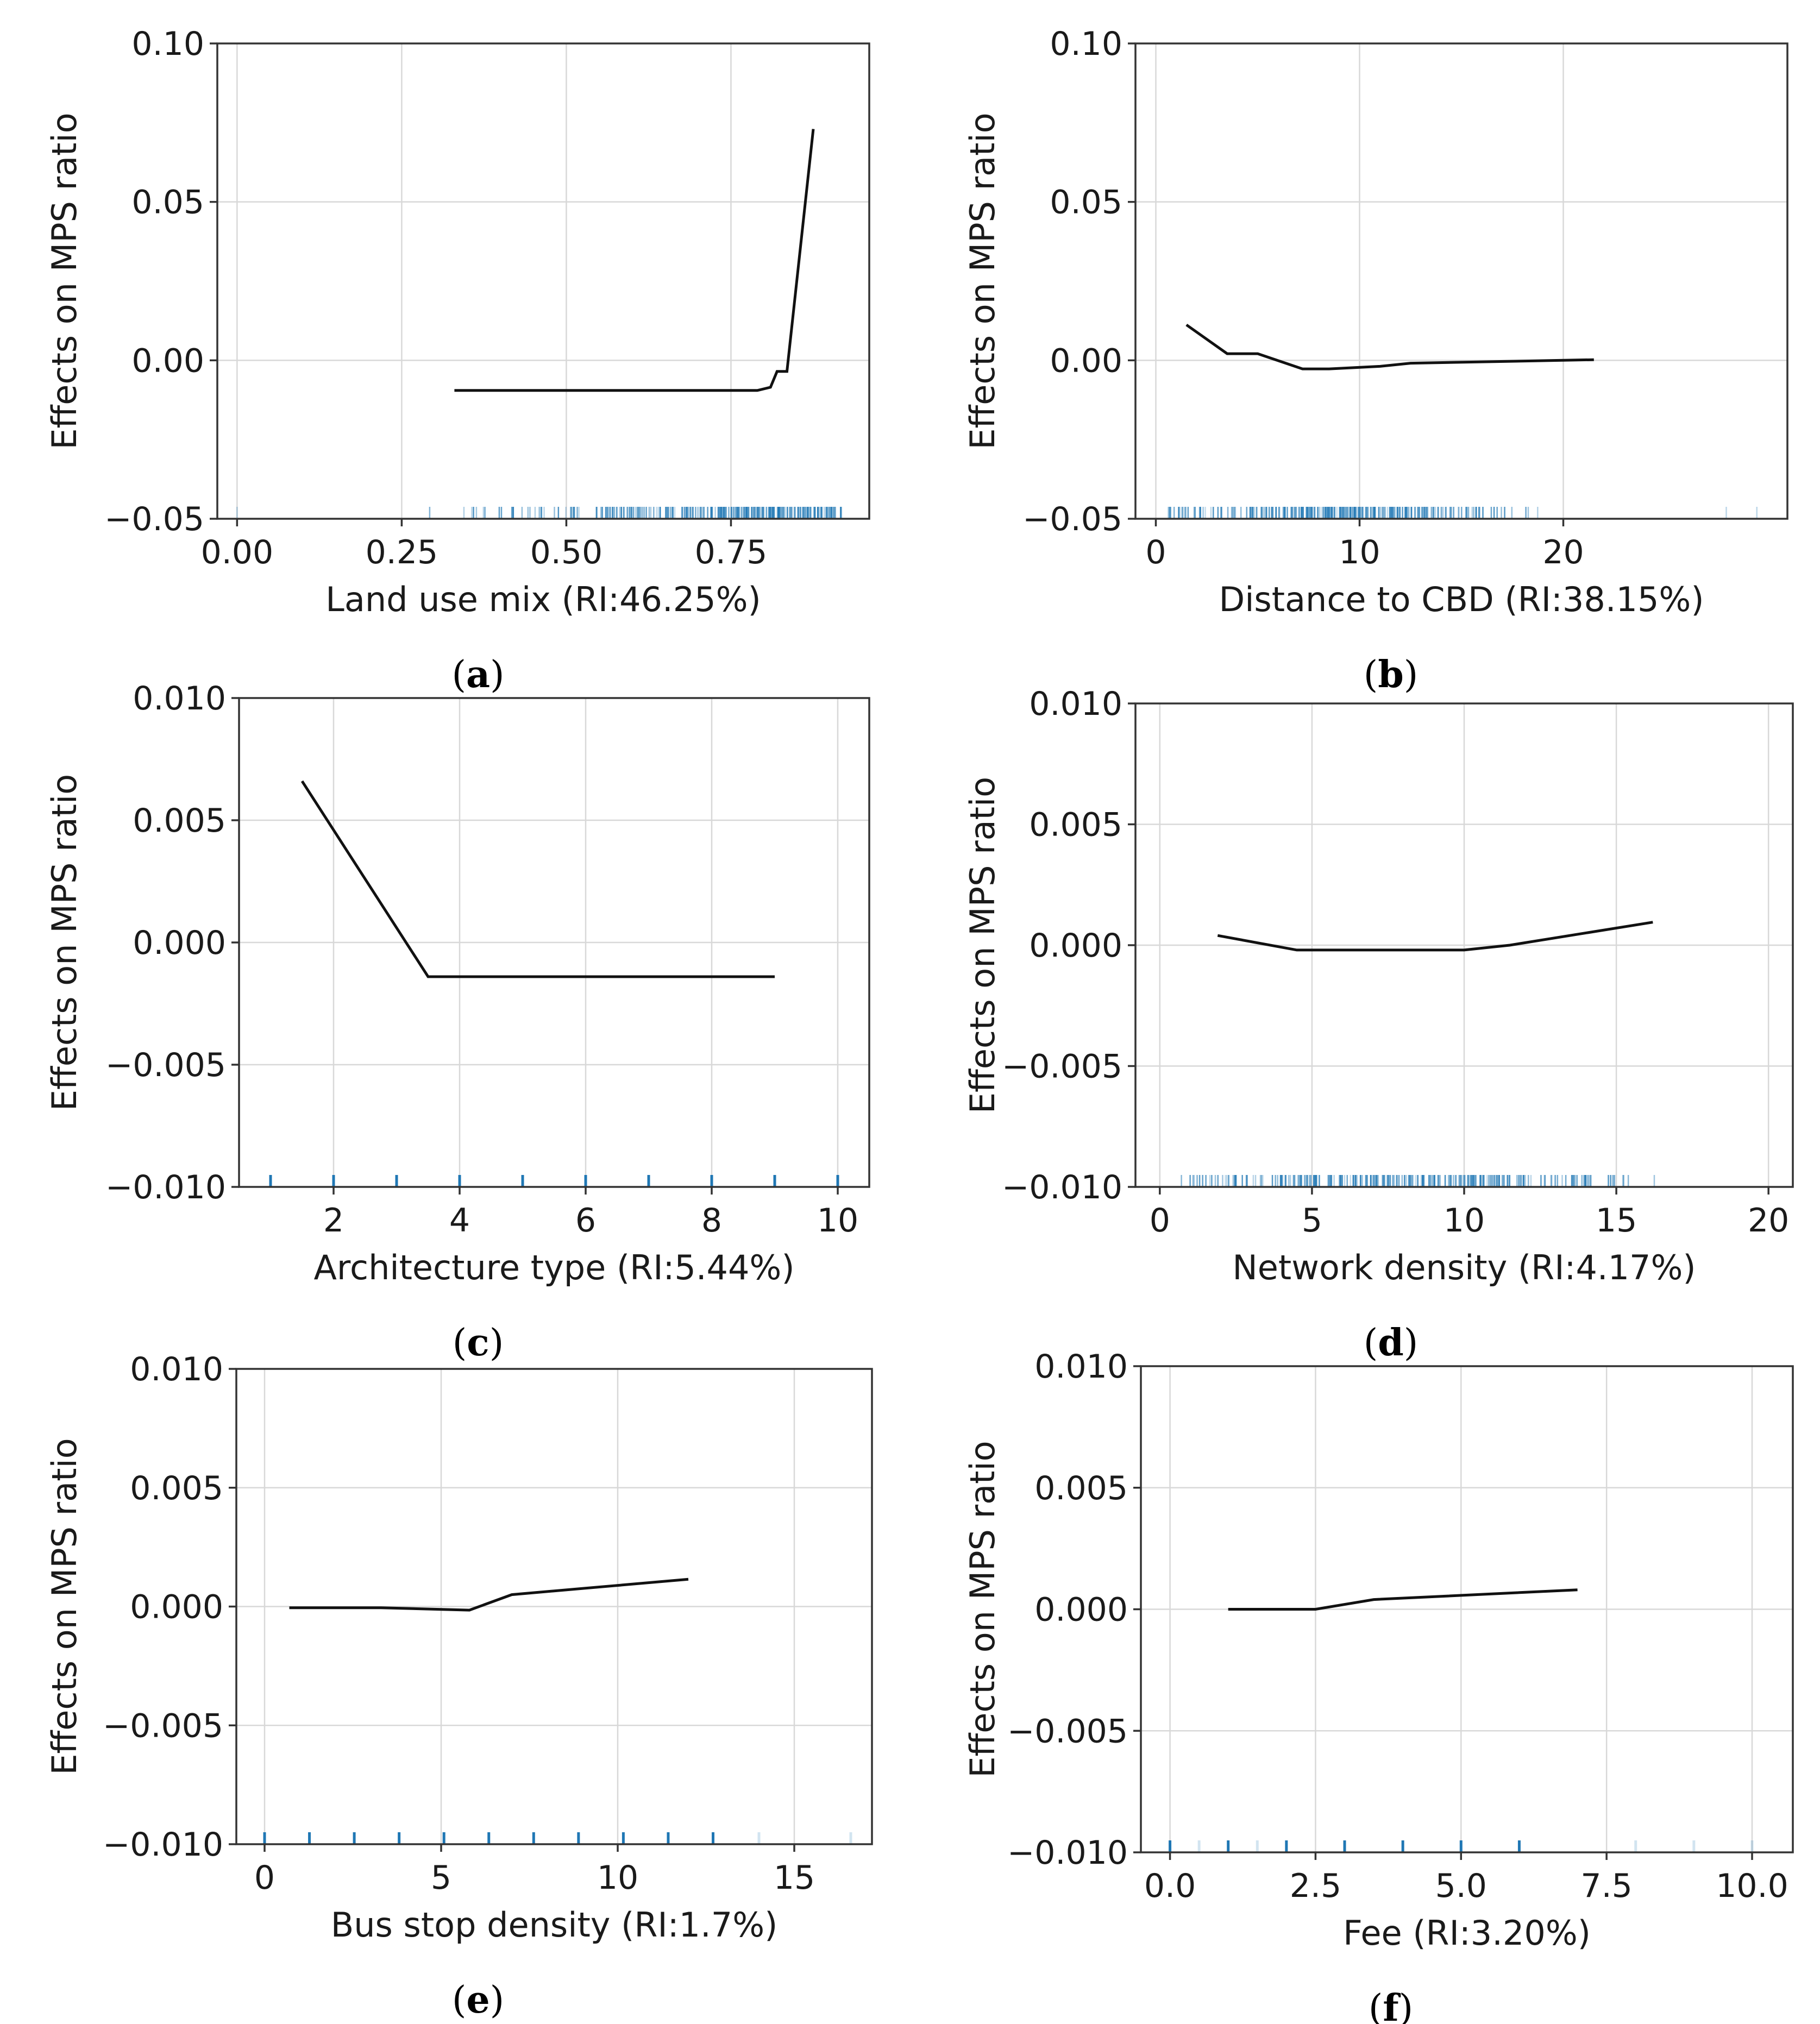 This screenshot has height=2024, width=1820. Describe the element at coordinates (1075, 704) in the screenshot. I see `y-tick-label-d-4: 0.010` at that location.